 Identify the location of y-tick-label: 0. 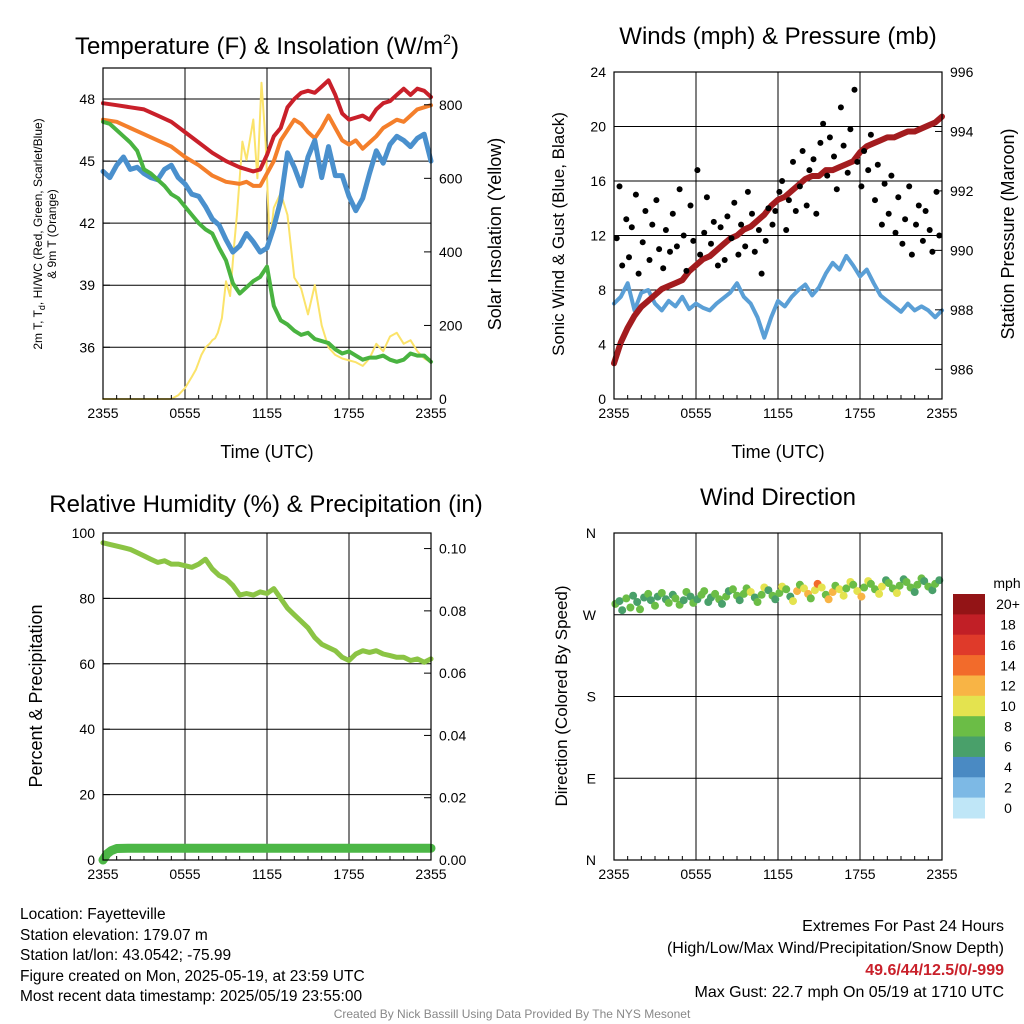
(602, 399).